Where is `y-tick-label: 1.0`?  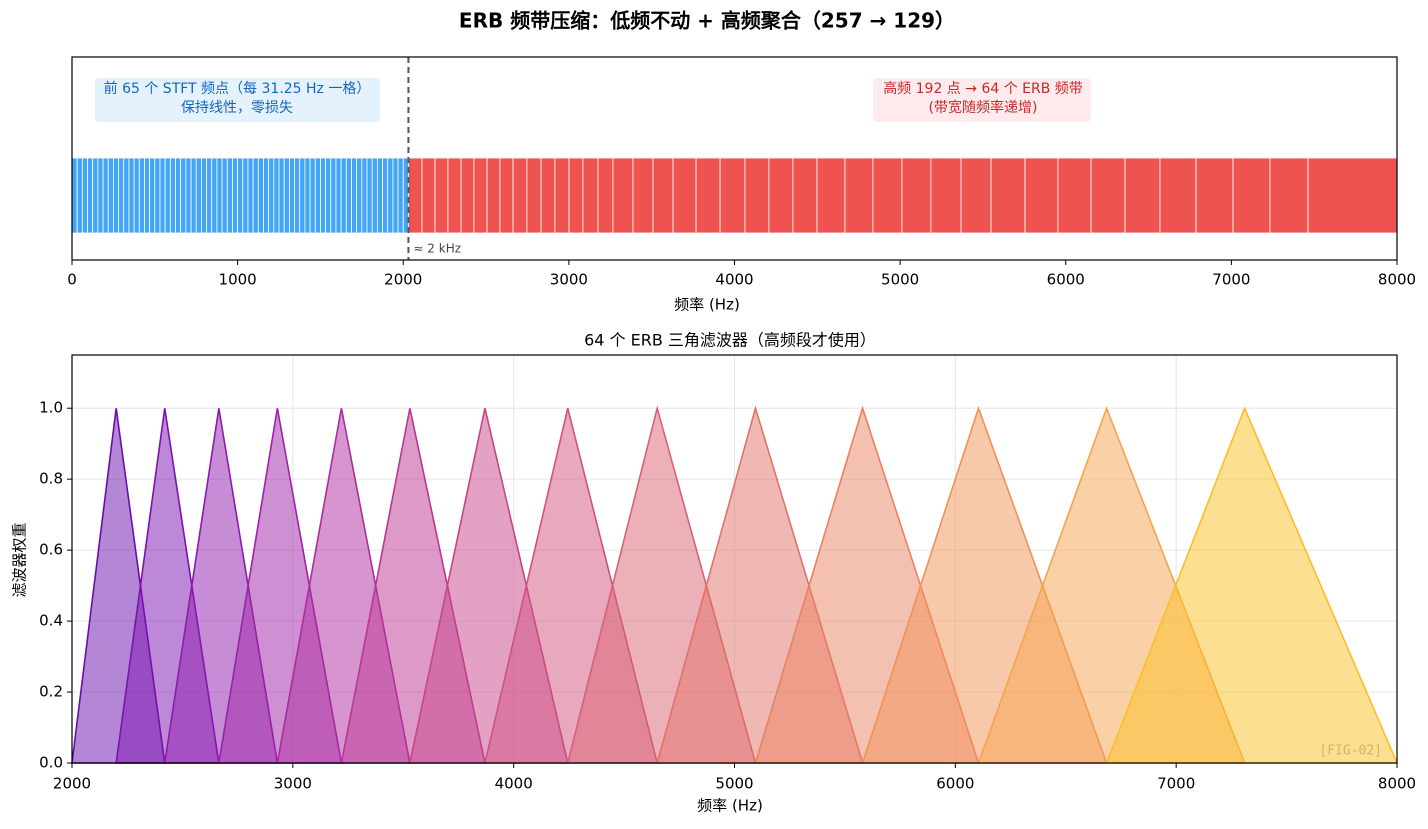 y-tick-label: 1.0 is located at coordinates (51, 408).